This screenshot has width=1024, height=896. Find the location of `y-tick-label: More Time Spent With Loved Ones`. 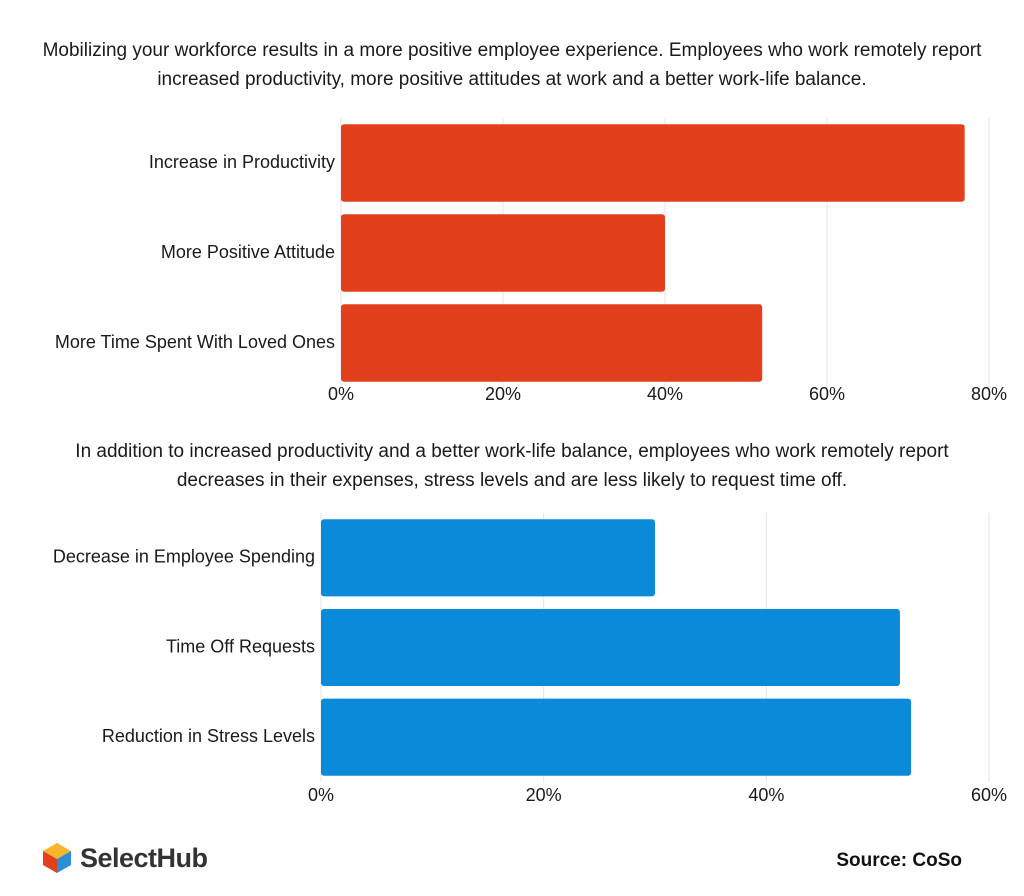

y-tick-label: More Time Spent With Loved Ones is located at coordinates (195, 342).